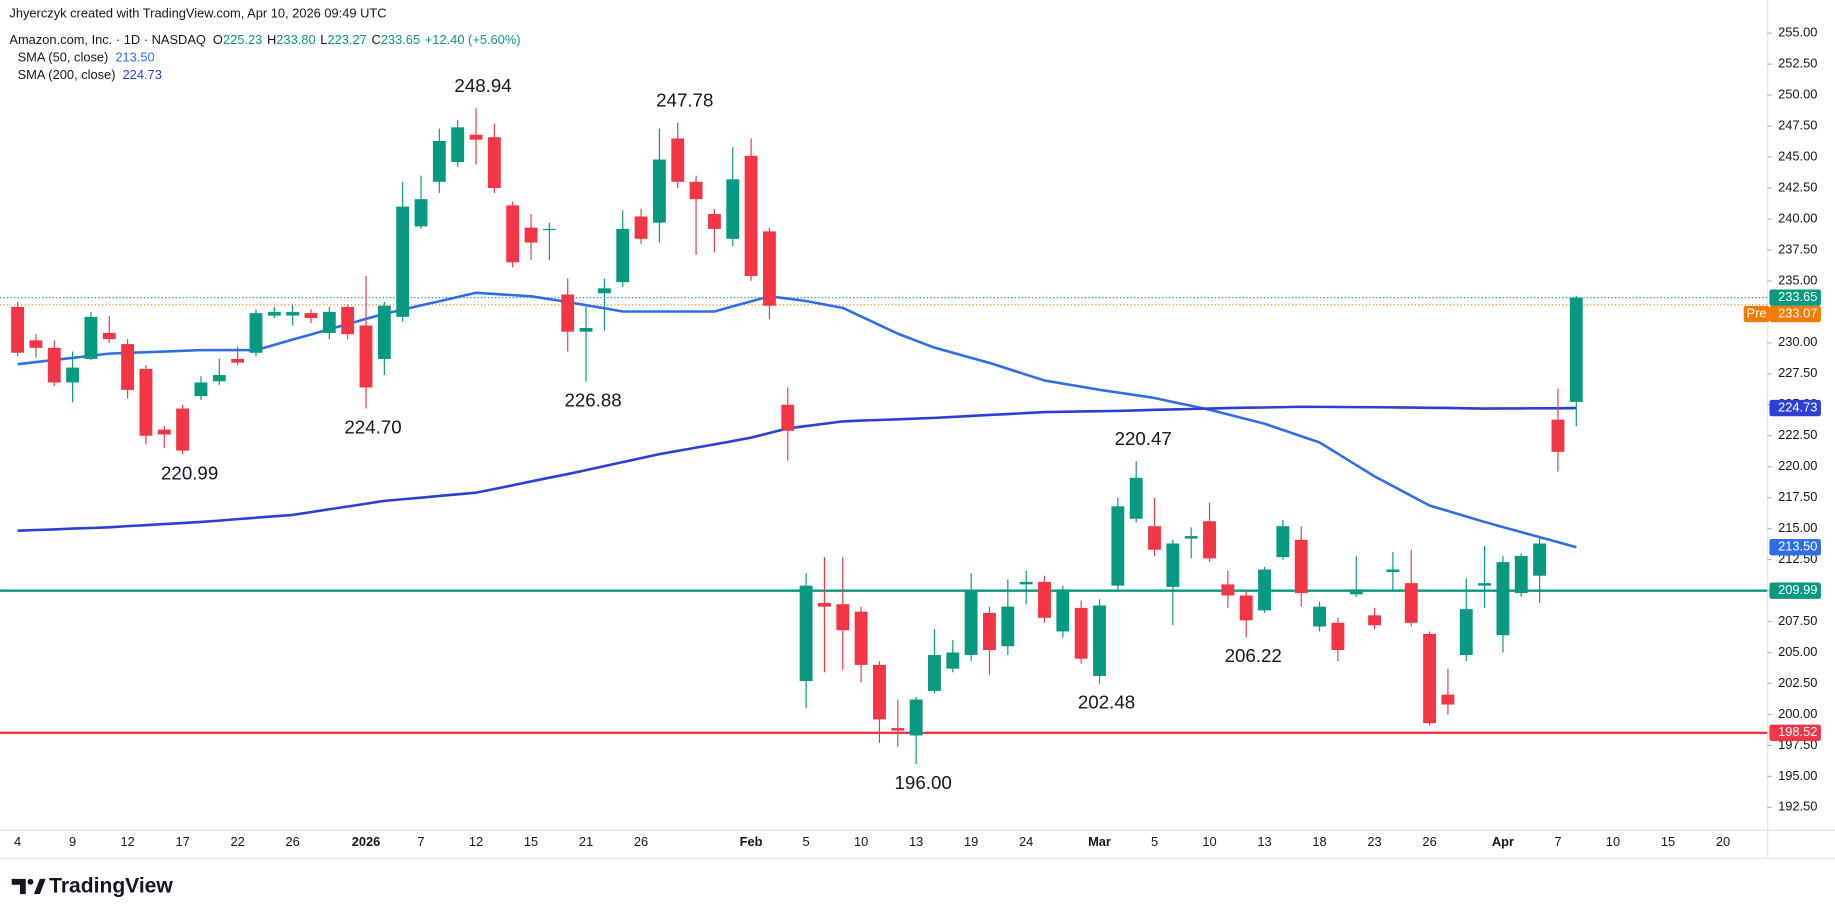 The height and width of the screenshot is (917, 1835). I want to click on price-badge-label: 233.65, so click(1797, 296).